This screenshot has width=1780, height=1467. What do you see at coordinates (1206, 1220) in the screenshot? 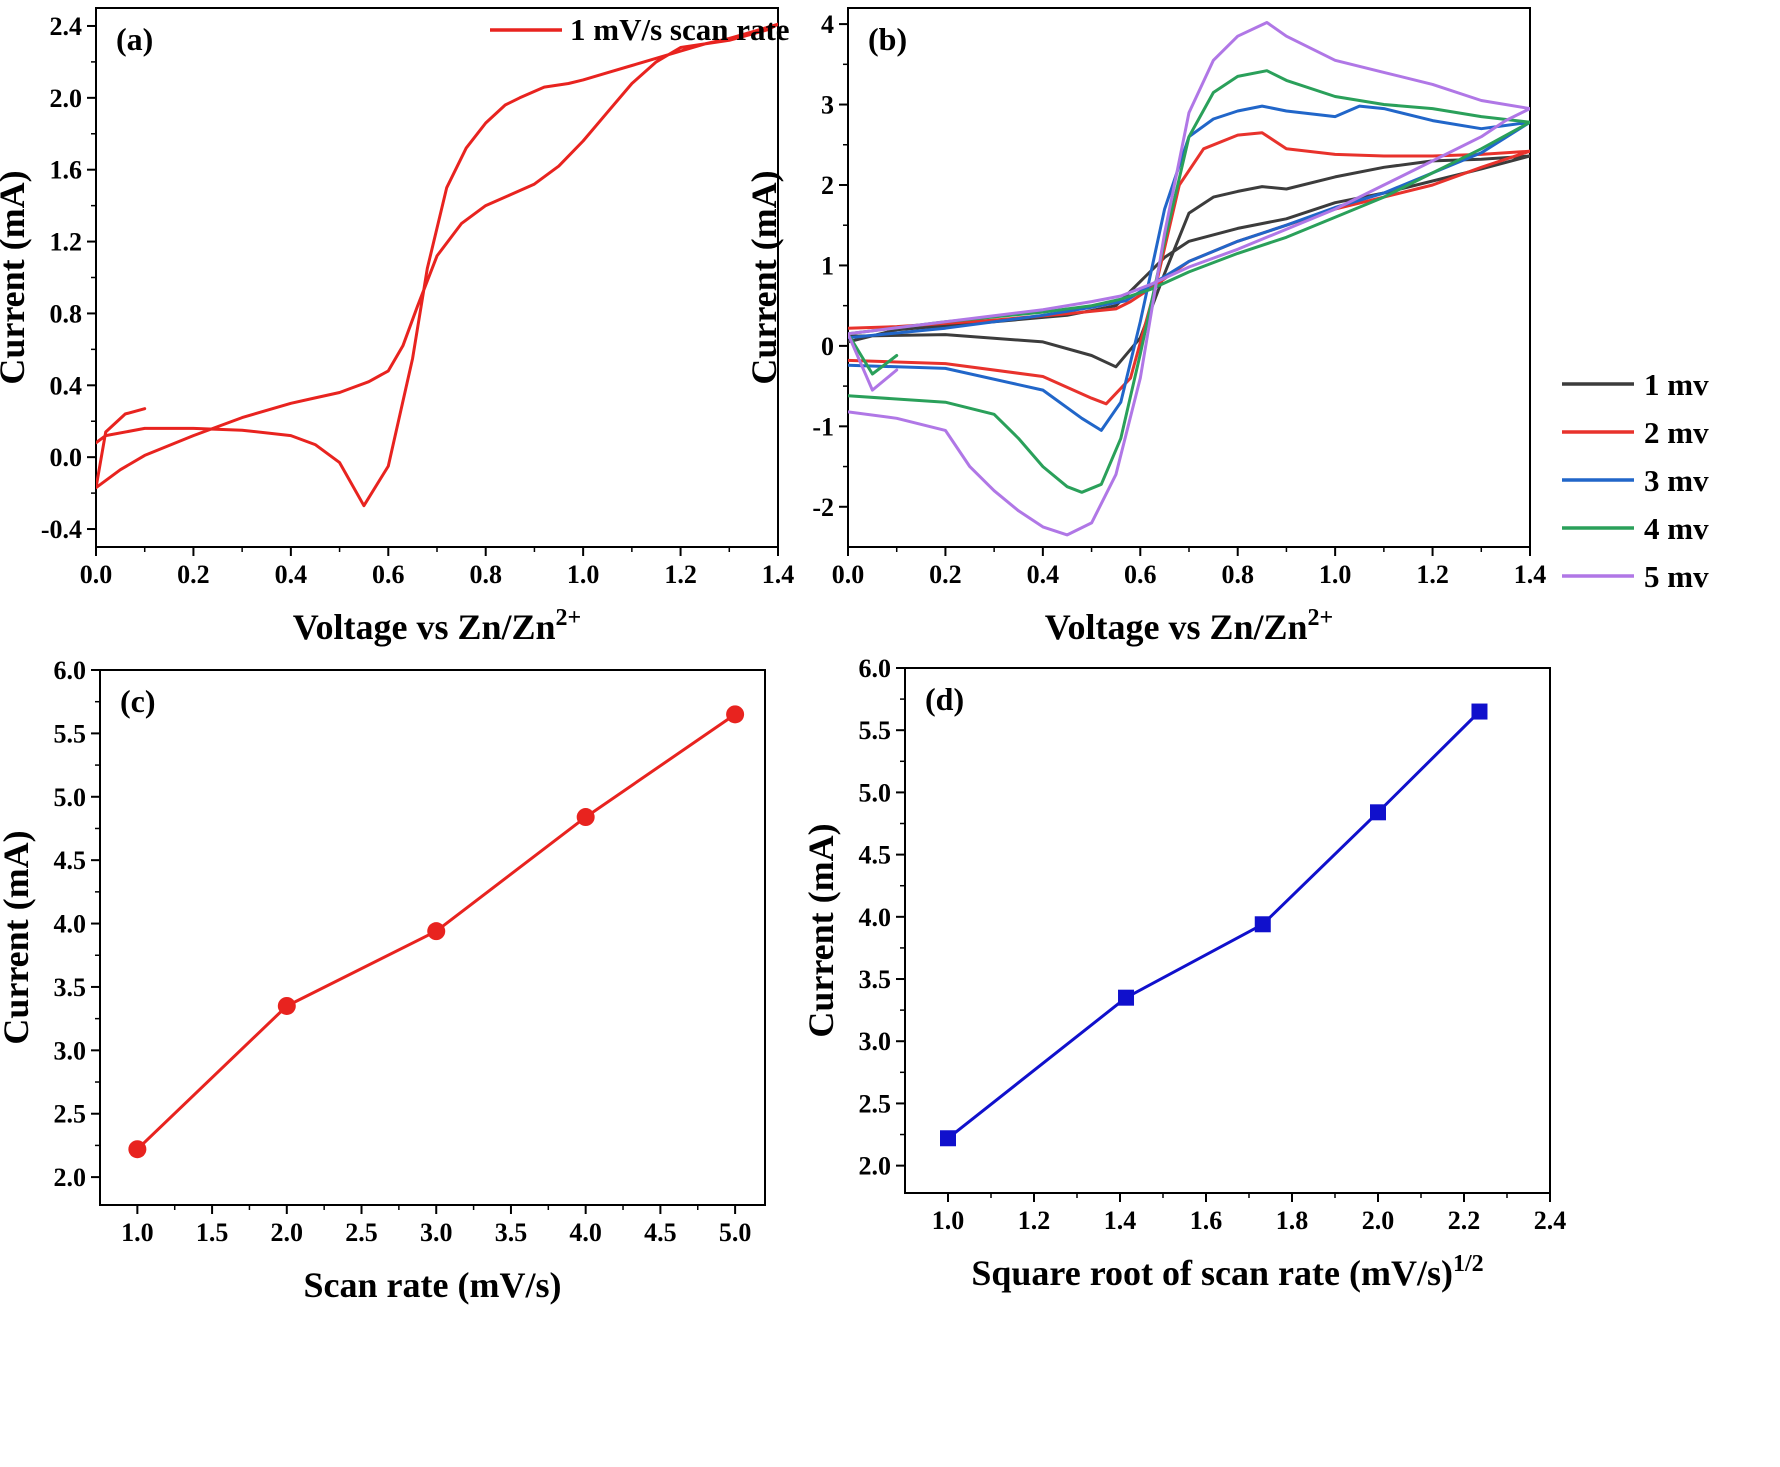
I see `x-tick-label: 1.6` at bounding box center [1206, 1220].